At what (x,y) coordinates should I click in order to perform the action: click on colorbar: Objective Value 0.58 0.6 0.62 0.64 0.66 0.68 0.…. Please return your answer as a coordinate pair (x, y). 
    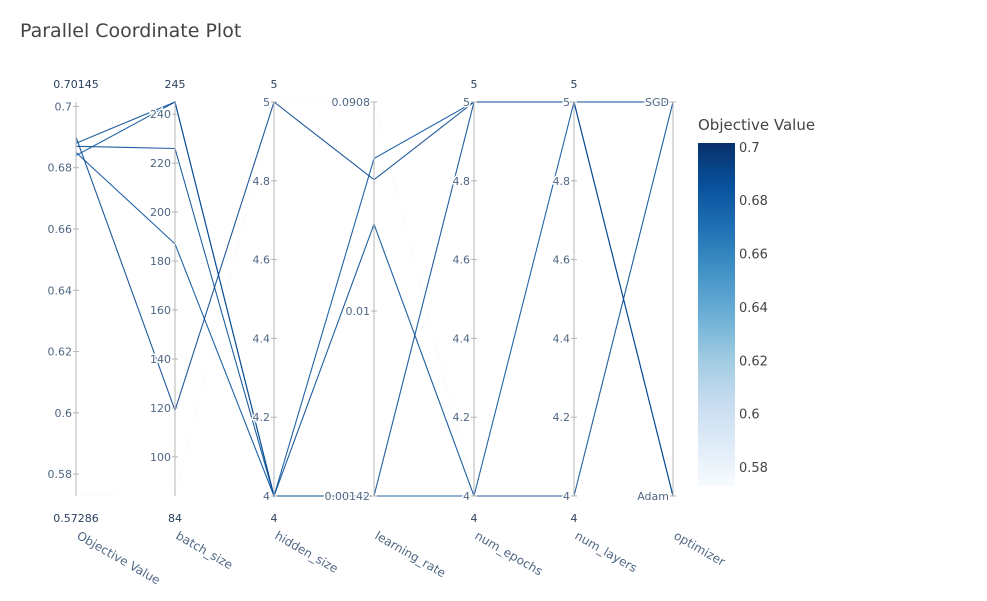
    Looking at the image, I should click on (756, 301).